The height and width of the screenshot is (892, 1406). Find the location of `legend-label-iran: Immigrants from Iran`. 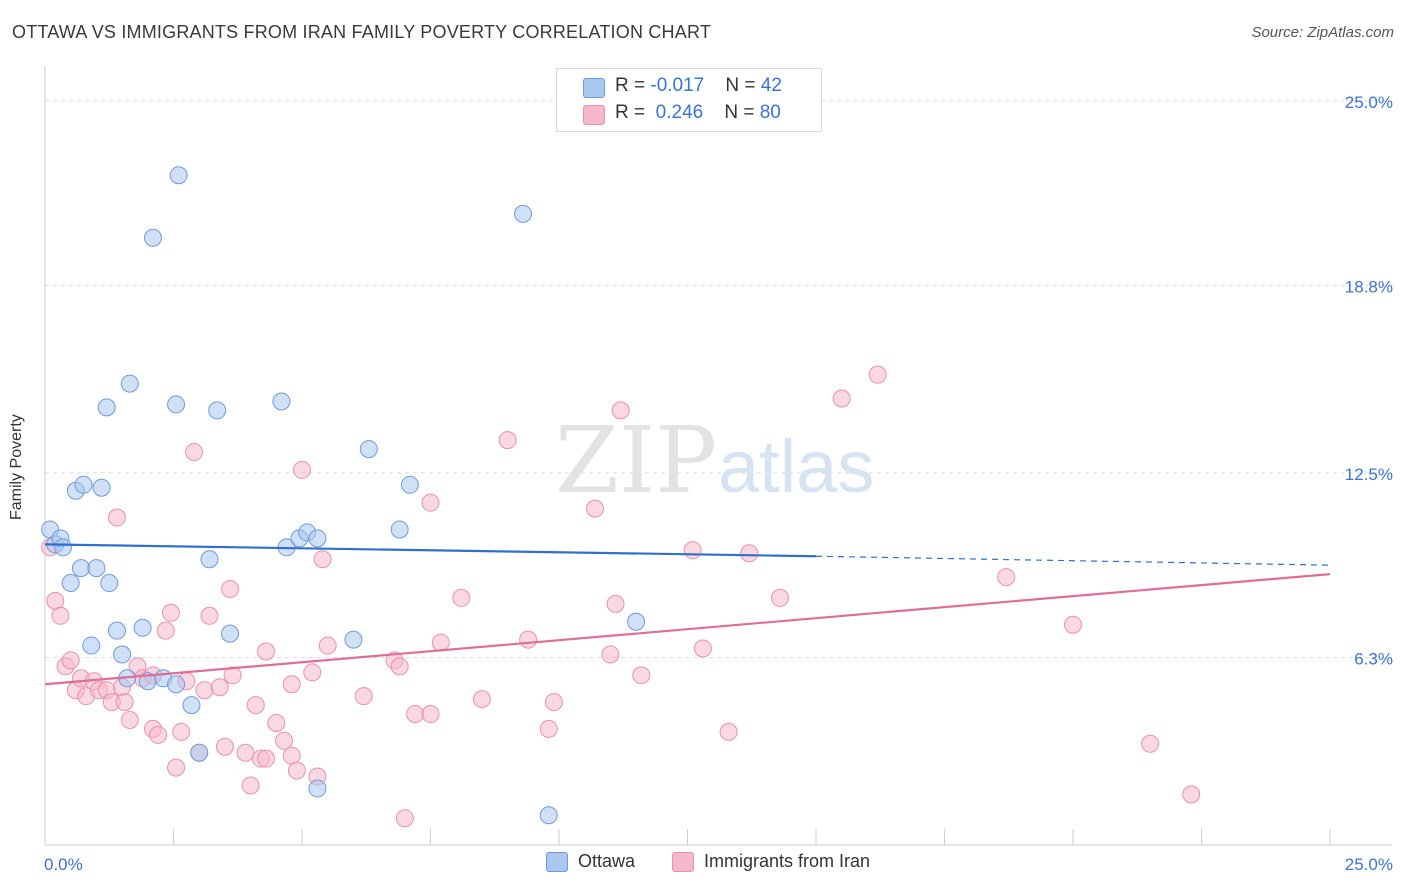

legend-label-iran: Immigrants from Iran is located at coordinates (787, 861).